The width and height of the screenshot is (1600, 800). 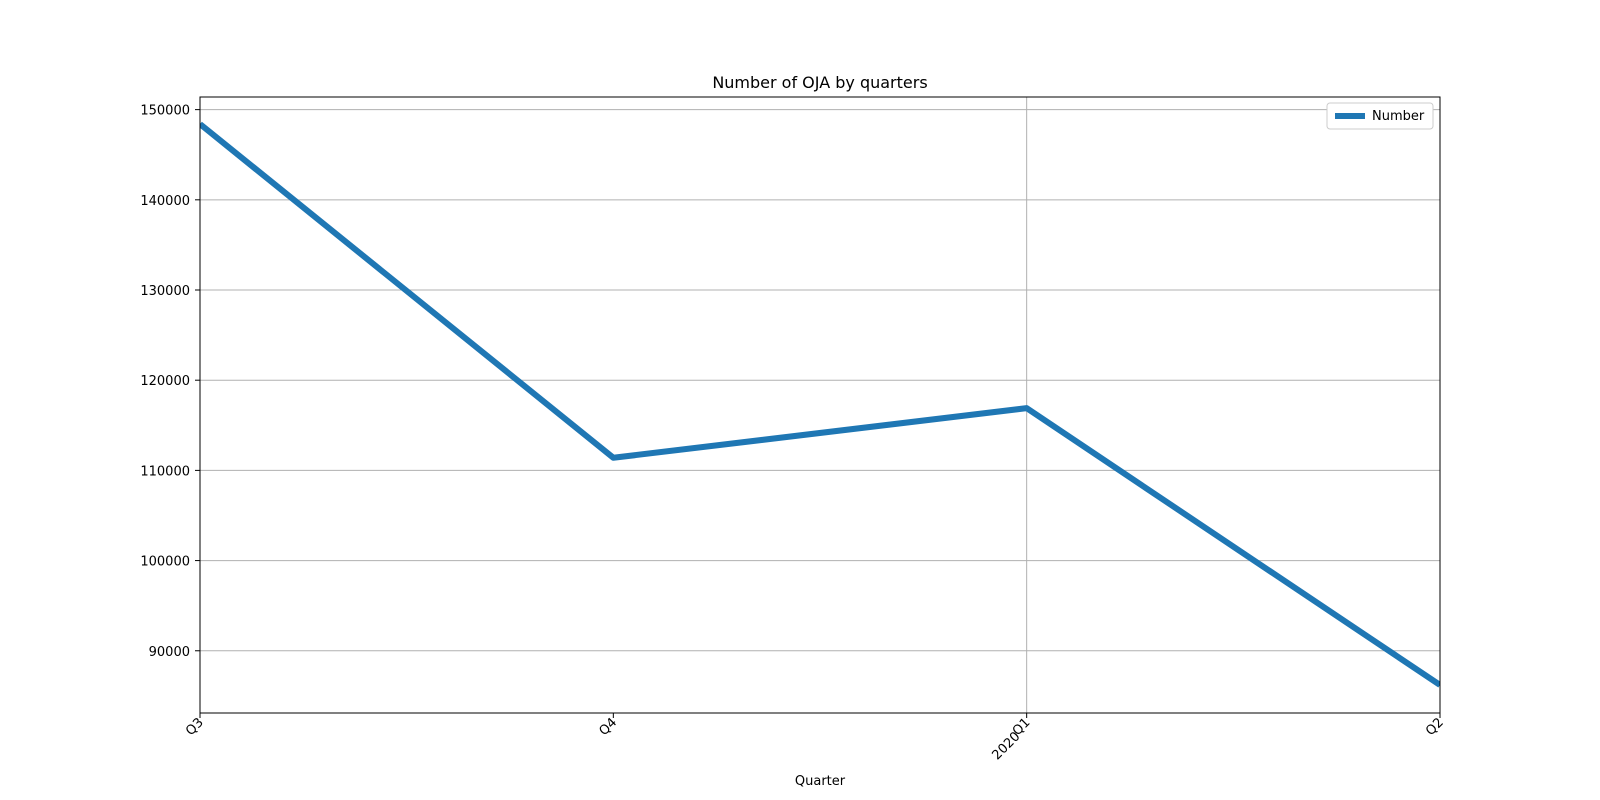 What do you see at coordinates (819, 82) in the screenshot?
I see `chart-title: Number of OJA by quarters` at bounding box center [819, 82].